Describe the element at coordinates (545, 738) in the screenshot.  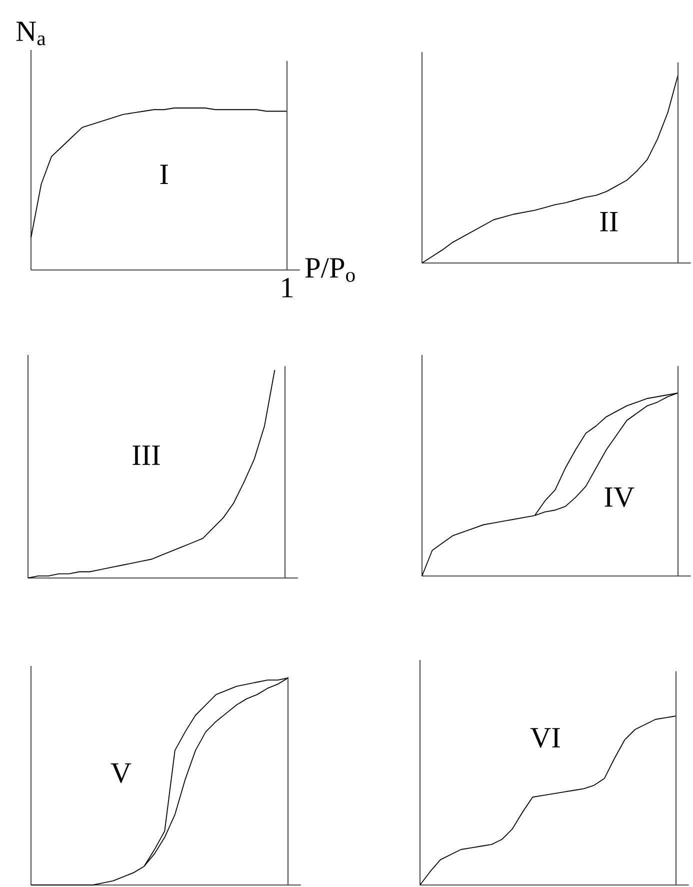
I see `annotation: VI` at that location.